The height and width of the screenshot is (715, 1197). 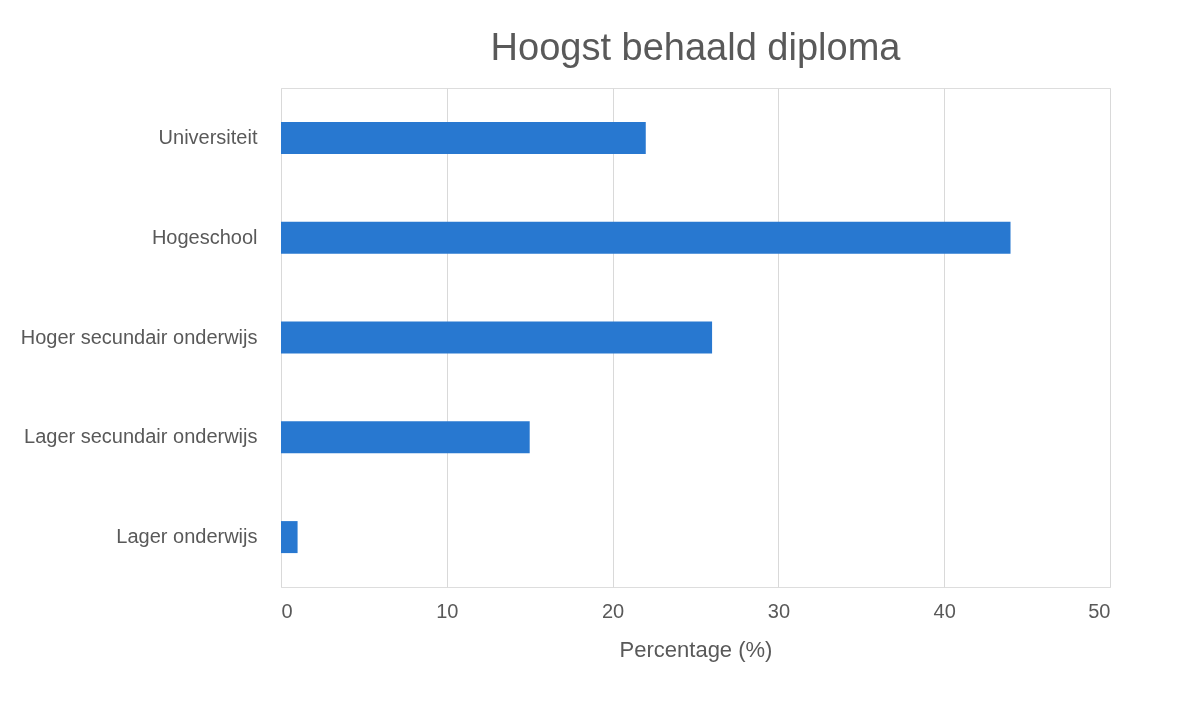 I want to click on y-tick-label: Hogeschool, so click(x=204, y=236).